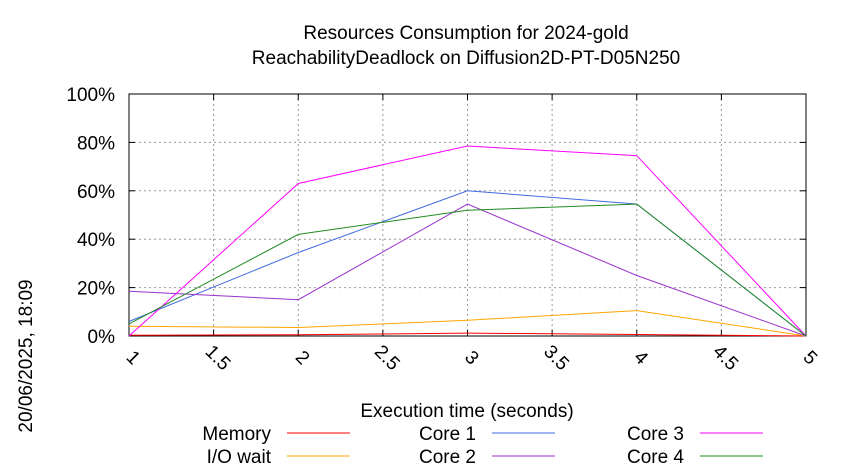 The width and height of the screenshot is (850, 475). Describe the element at coordinates (471, 358) in the screenshot. I see `x-tick-label: 3` at that location.